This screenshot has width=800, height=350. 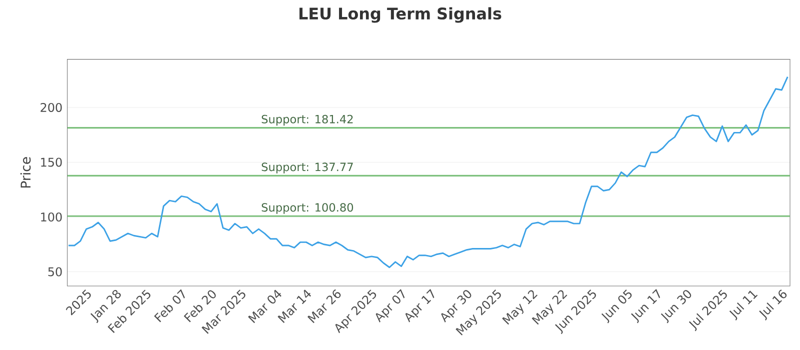 I want to click on x-tick-label: Jun 05, so click(x=616, y=307).